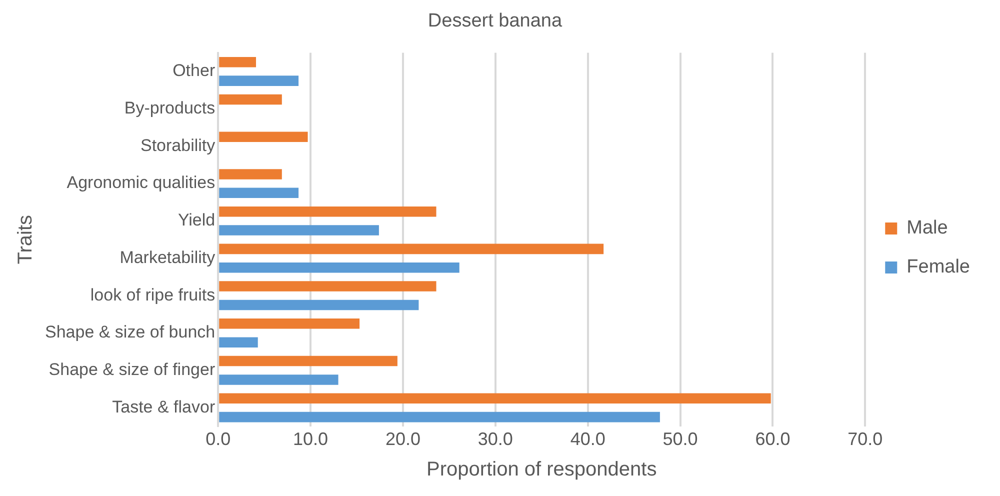 The width and height of the screenshot is (1000, 496). What do you see at coordinates (141, 182) in the screenshot?
I see `y-tick-label: Agronomic qualities` at bounding box center [141, 182].